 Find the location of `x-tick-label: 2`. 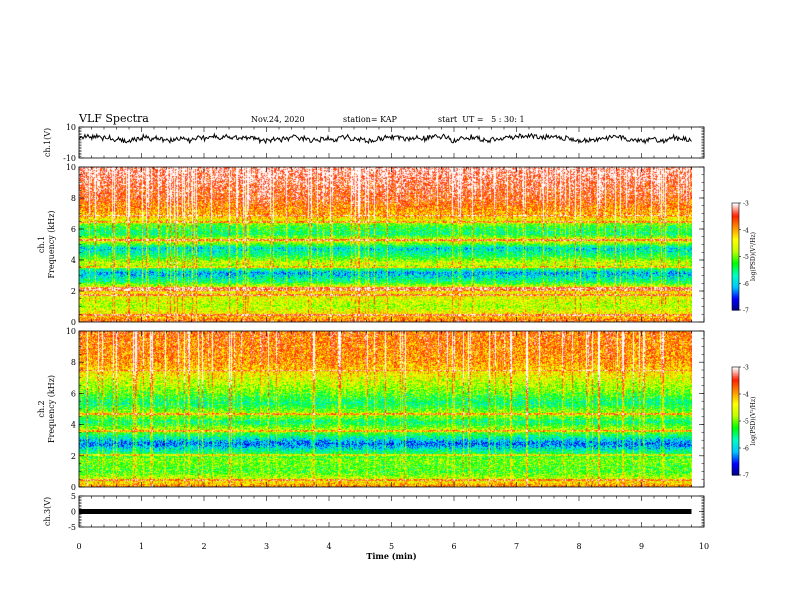

x-tick-label: 2 is located at coordinates (203, 546).